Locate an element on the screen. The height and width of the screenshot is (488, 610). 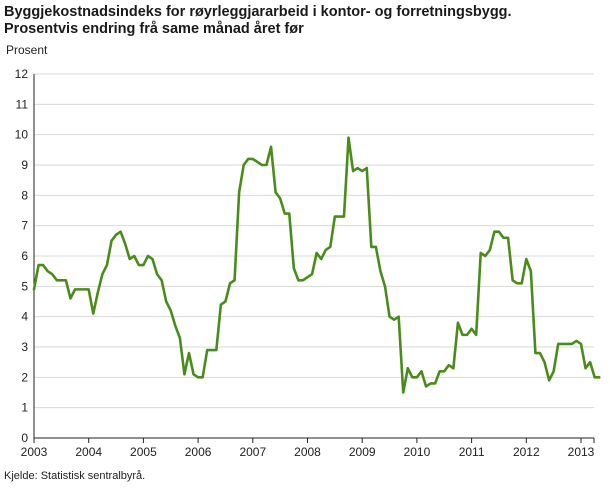
x-tick-label: 2011 is located at coordinates (472, 452).